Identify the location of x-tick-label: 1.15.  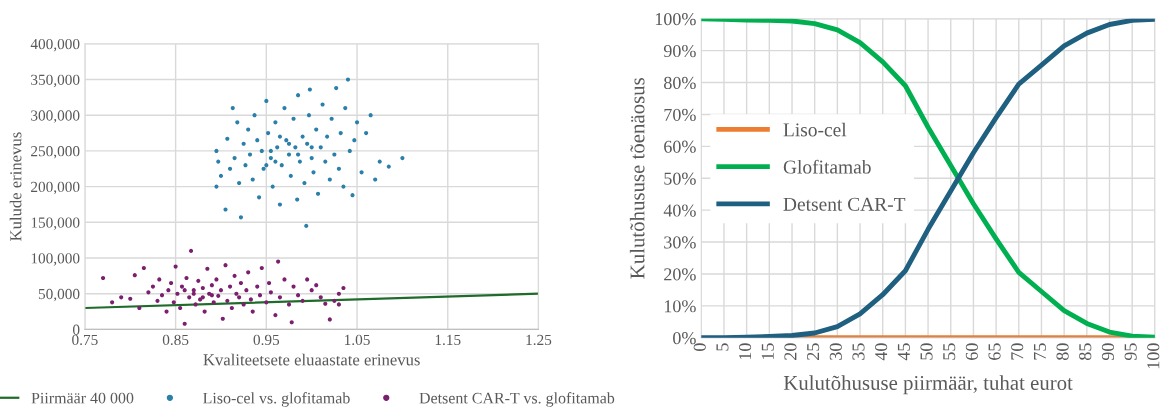
(448, 340).